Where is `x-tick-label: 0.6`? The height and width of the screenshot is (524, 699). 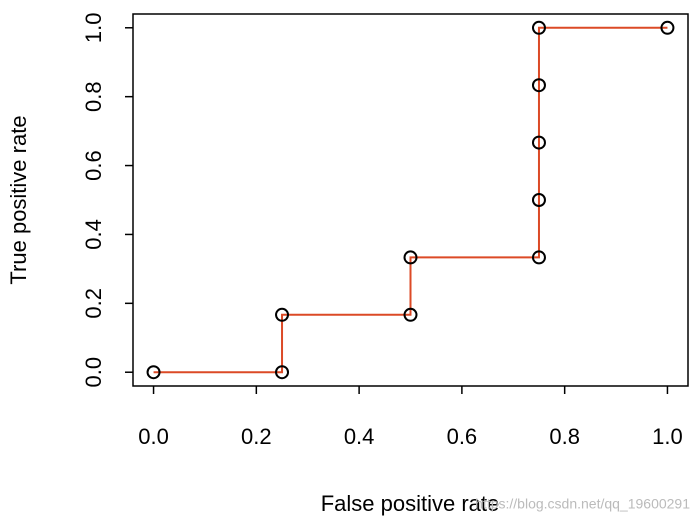
x-tick-label: 0.6 is located at coordinates (462, 436).